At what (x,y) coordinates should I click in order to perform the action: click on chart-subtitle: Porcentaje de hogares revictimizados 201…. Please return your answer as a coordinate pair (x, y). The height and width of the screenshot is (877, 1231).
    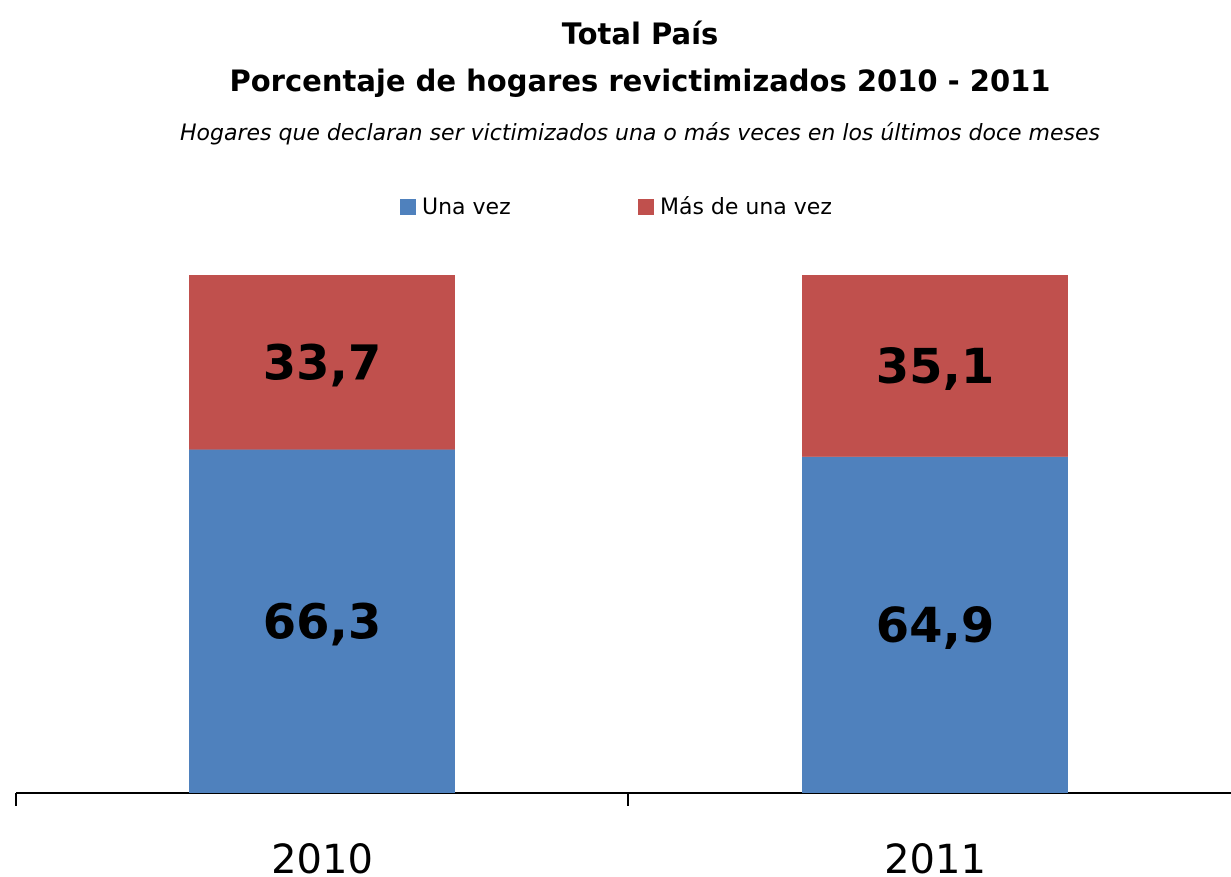
    Looking at the image, I should click on (640, 81).